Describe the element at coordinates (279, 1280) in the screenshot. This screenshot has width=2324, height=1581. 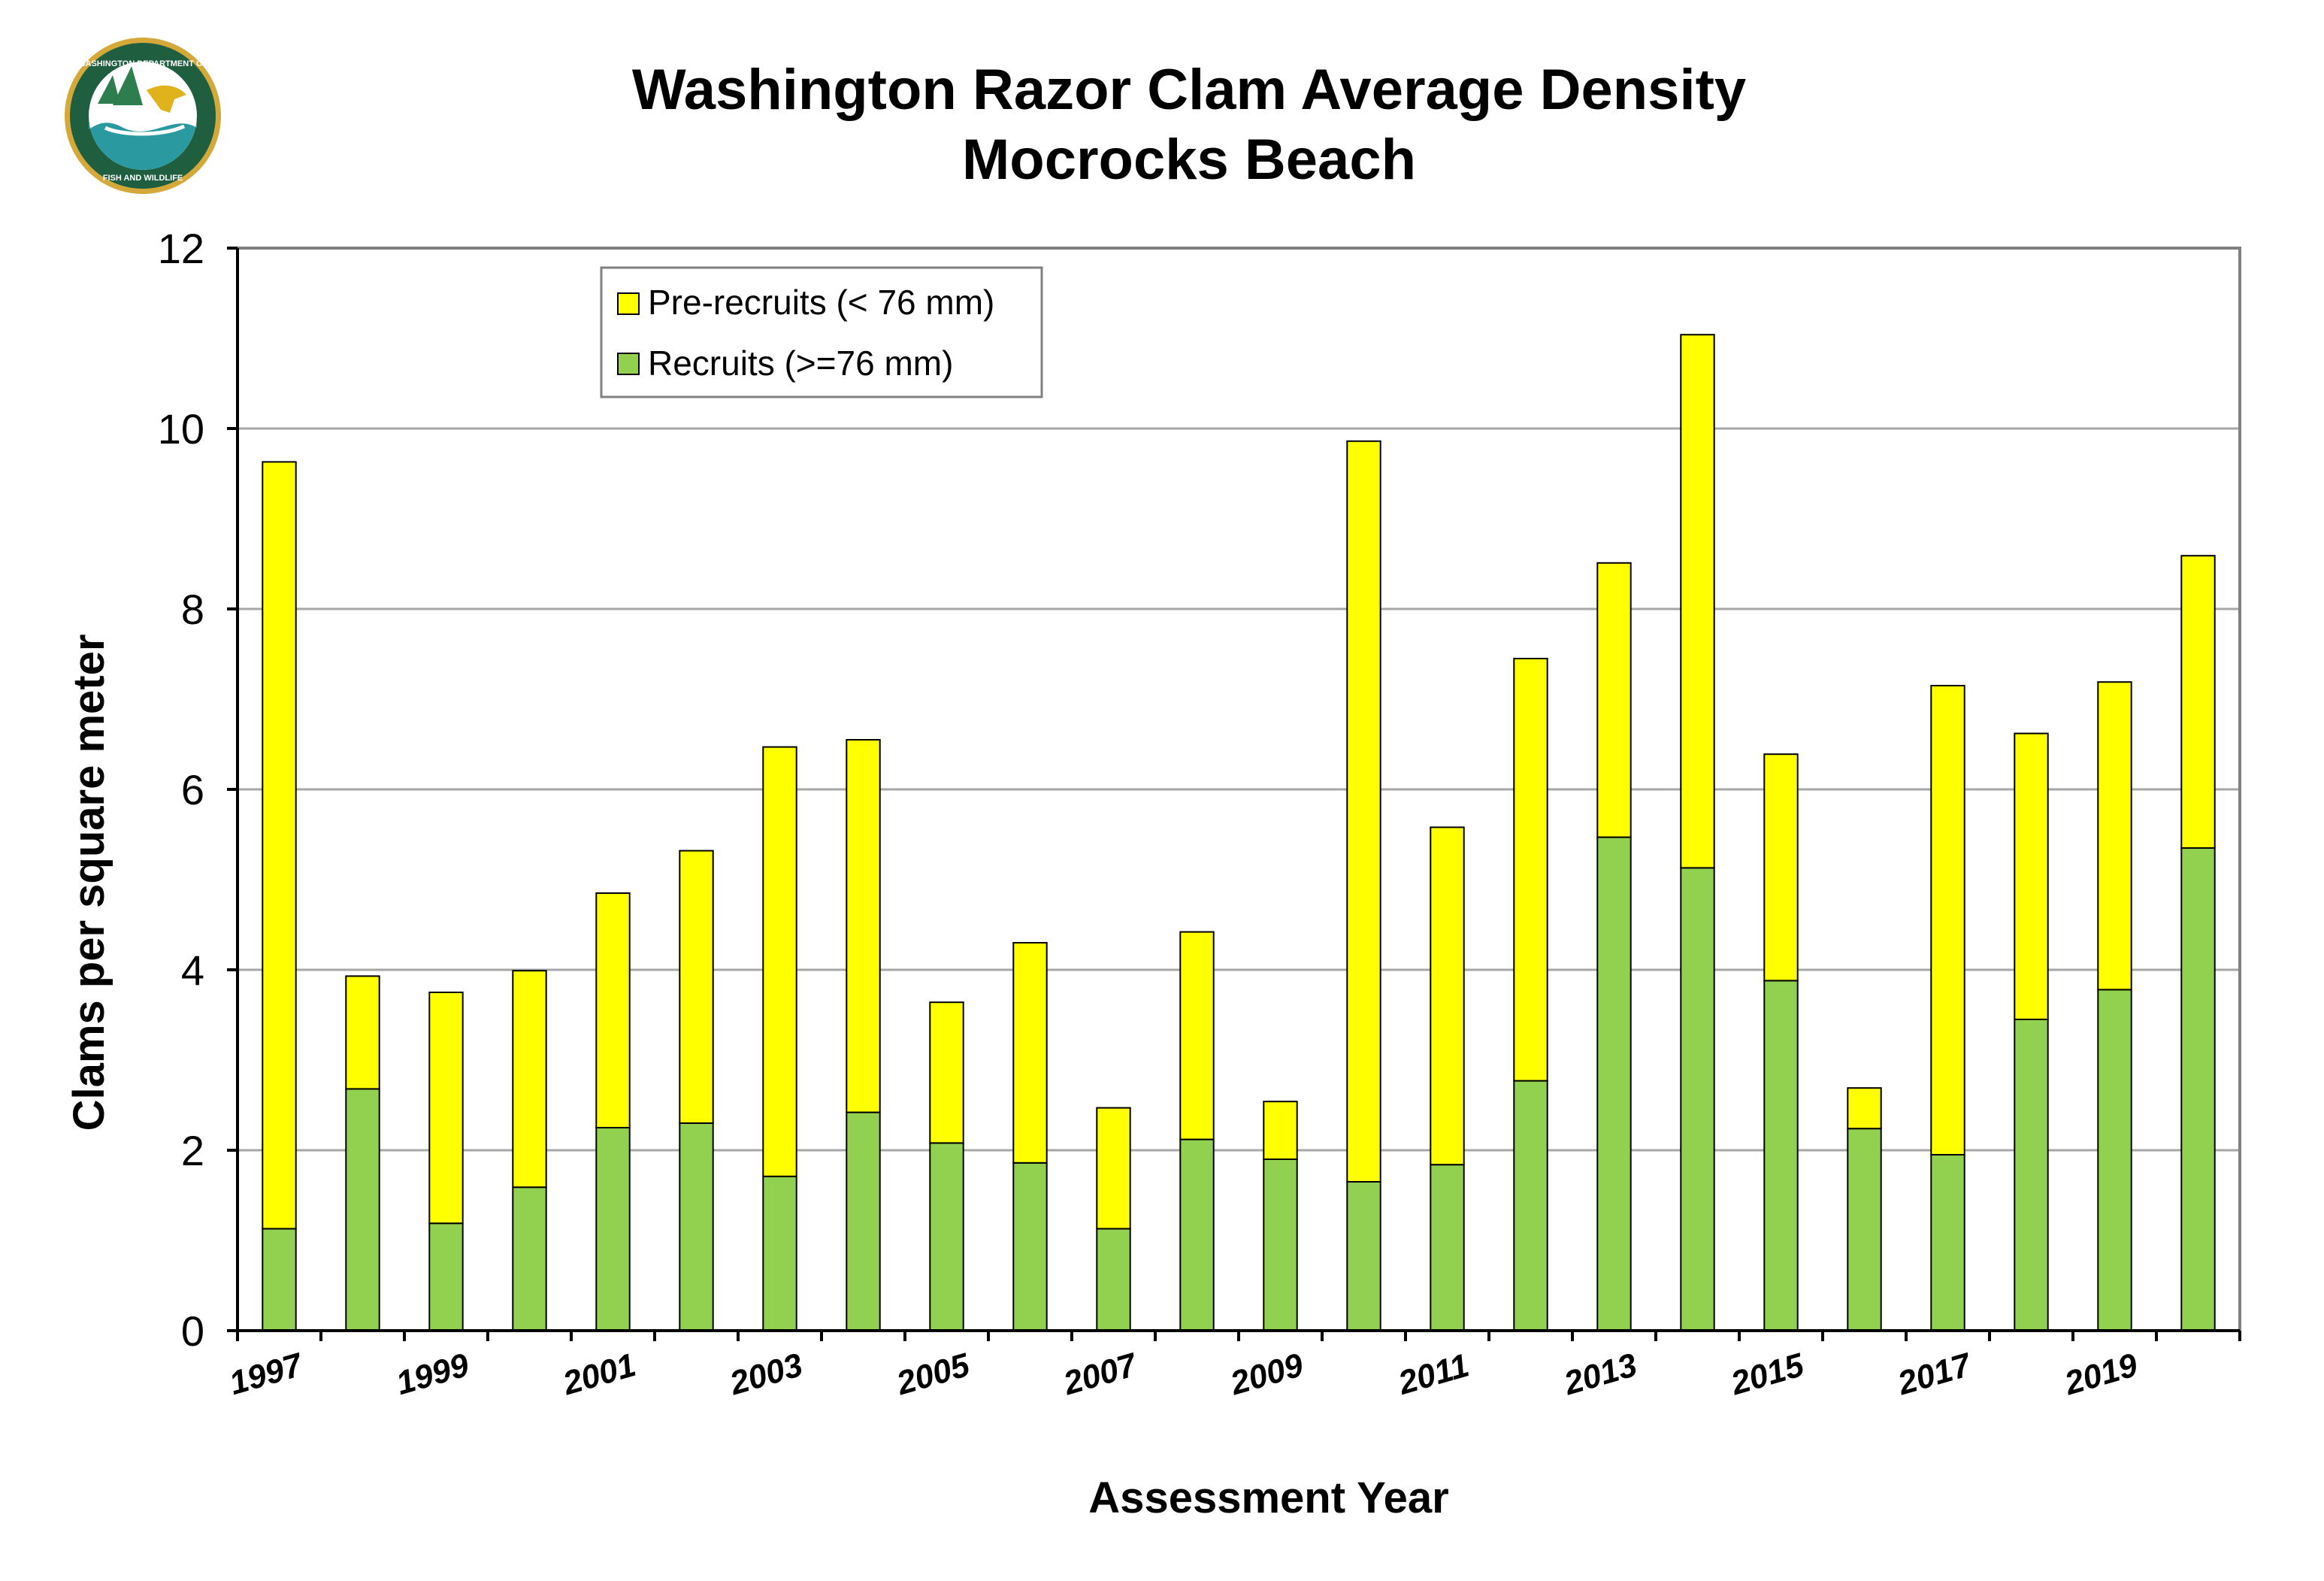
I see `bar-recruits-1997` at that location.